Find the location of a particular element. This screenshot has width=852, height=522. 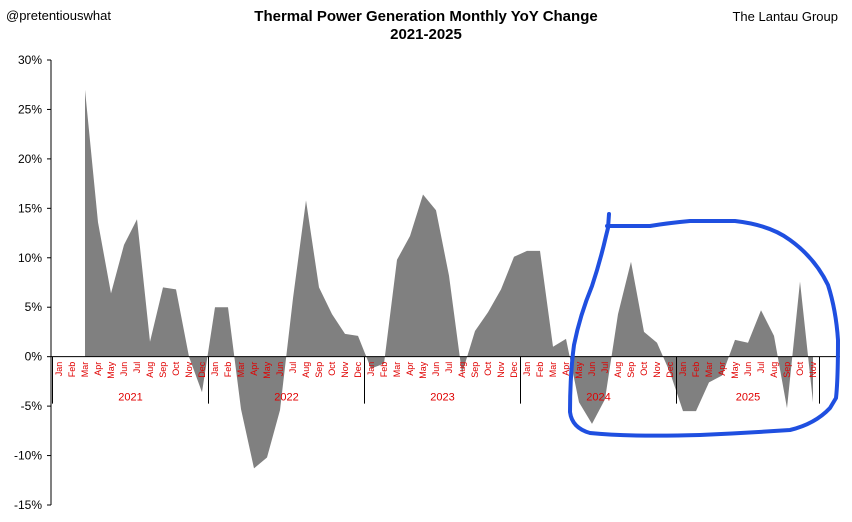

y-tick-label: 10% is located at coordinates (30, 258).